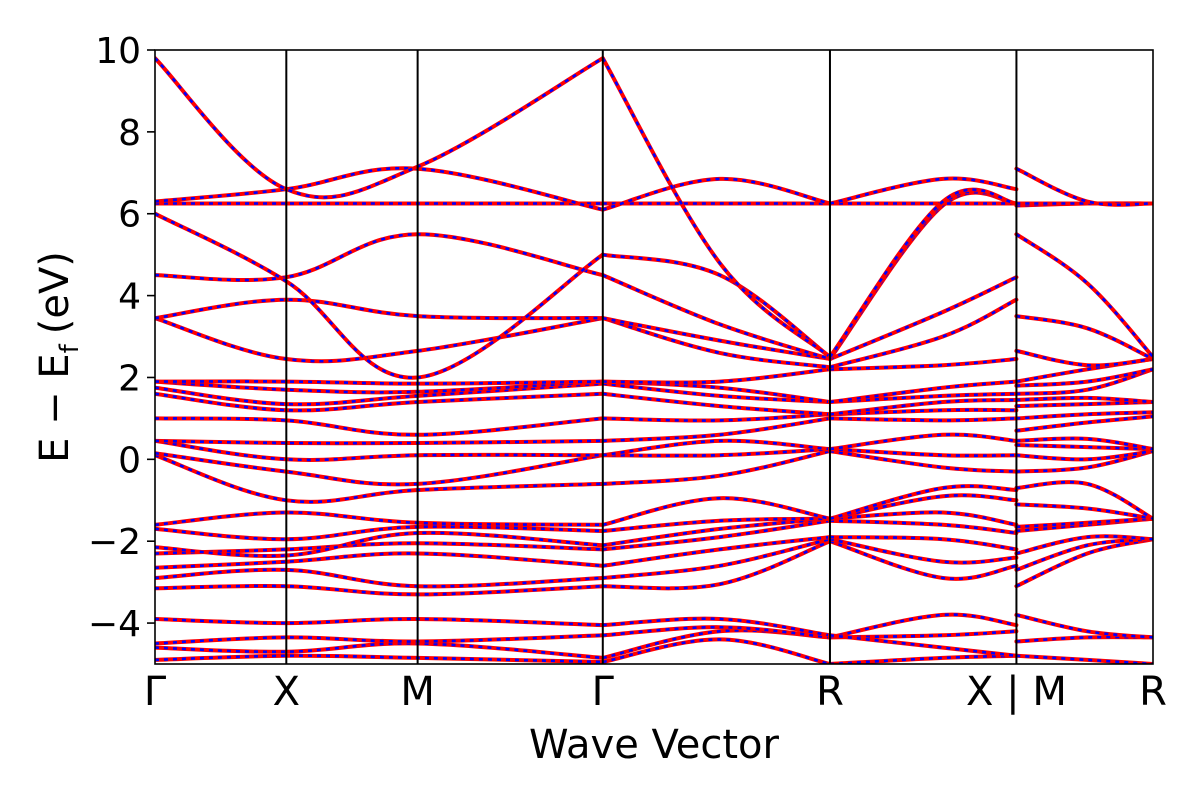 The image size is (1200, 800). What do you see at coordinates (286, 692) in the screenshot?
I see `kpoint-label: X` at bounding box center [286, 692].